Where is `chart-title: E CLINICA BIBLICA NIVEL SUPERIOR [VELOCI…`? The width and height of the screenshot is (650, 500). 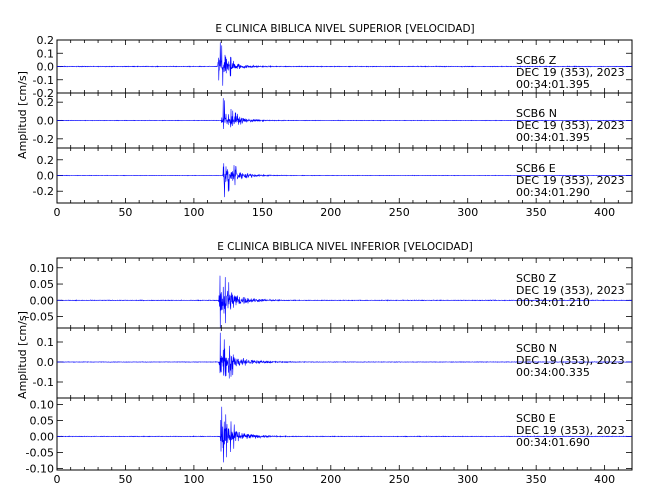 chart-title: E CLINICA BIBLICA NIVEL SUPERIOR [VELOCI… is located at coordinates (344, 29).